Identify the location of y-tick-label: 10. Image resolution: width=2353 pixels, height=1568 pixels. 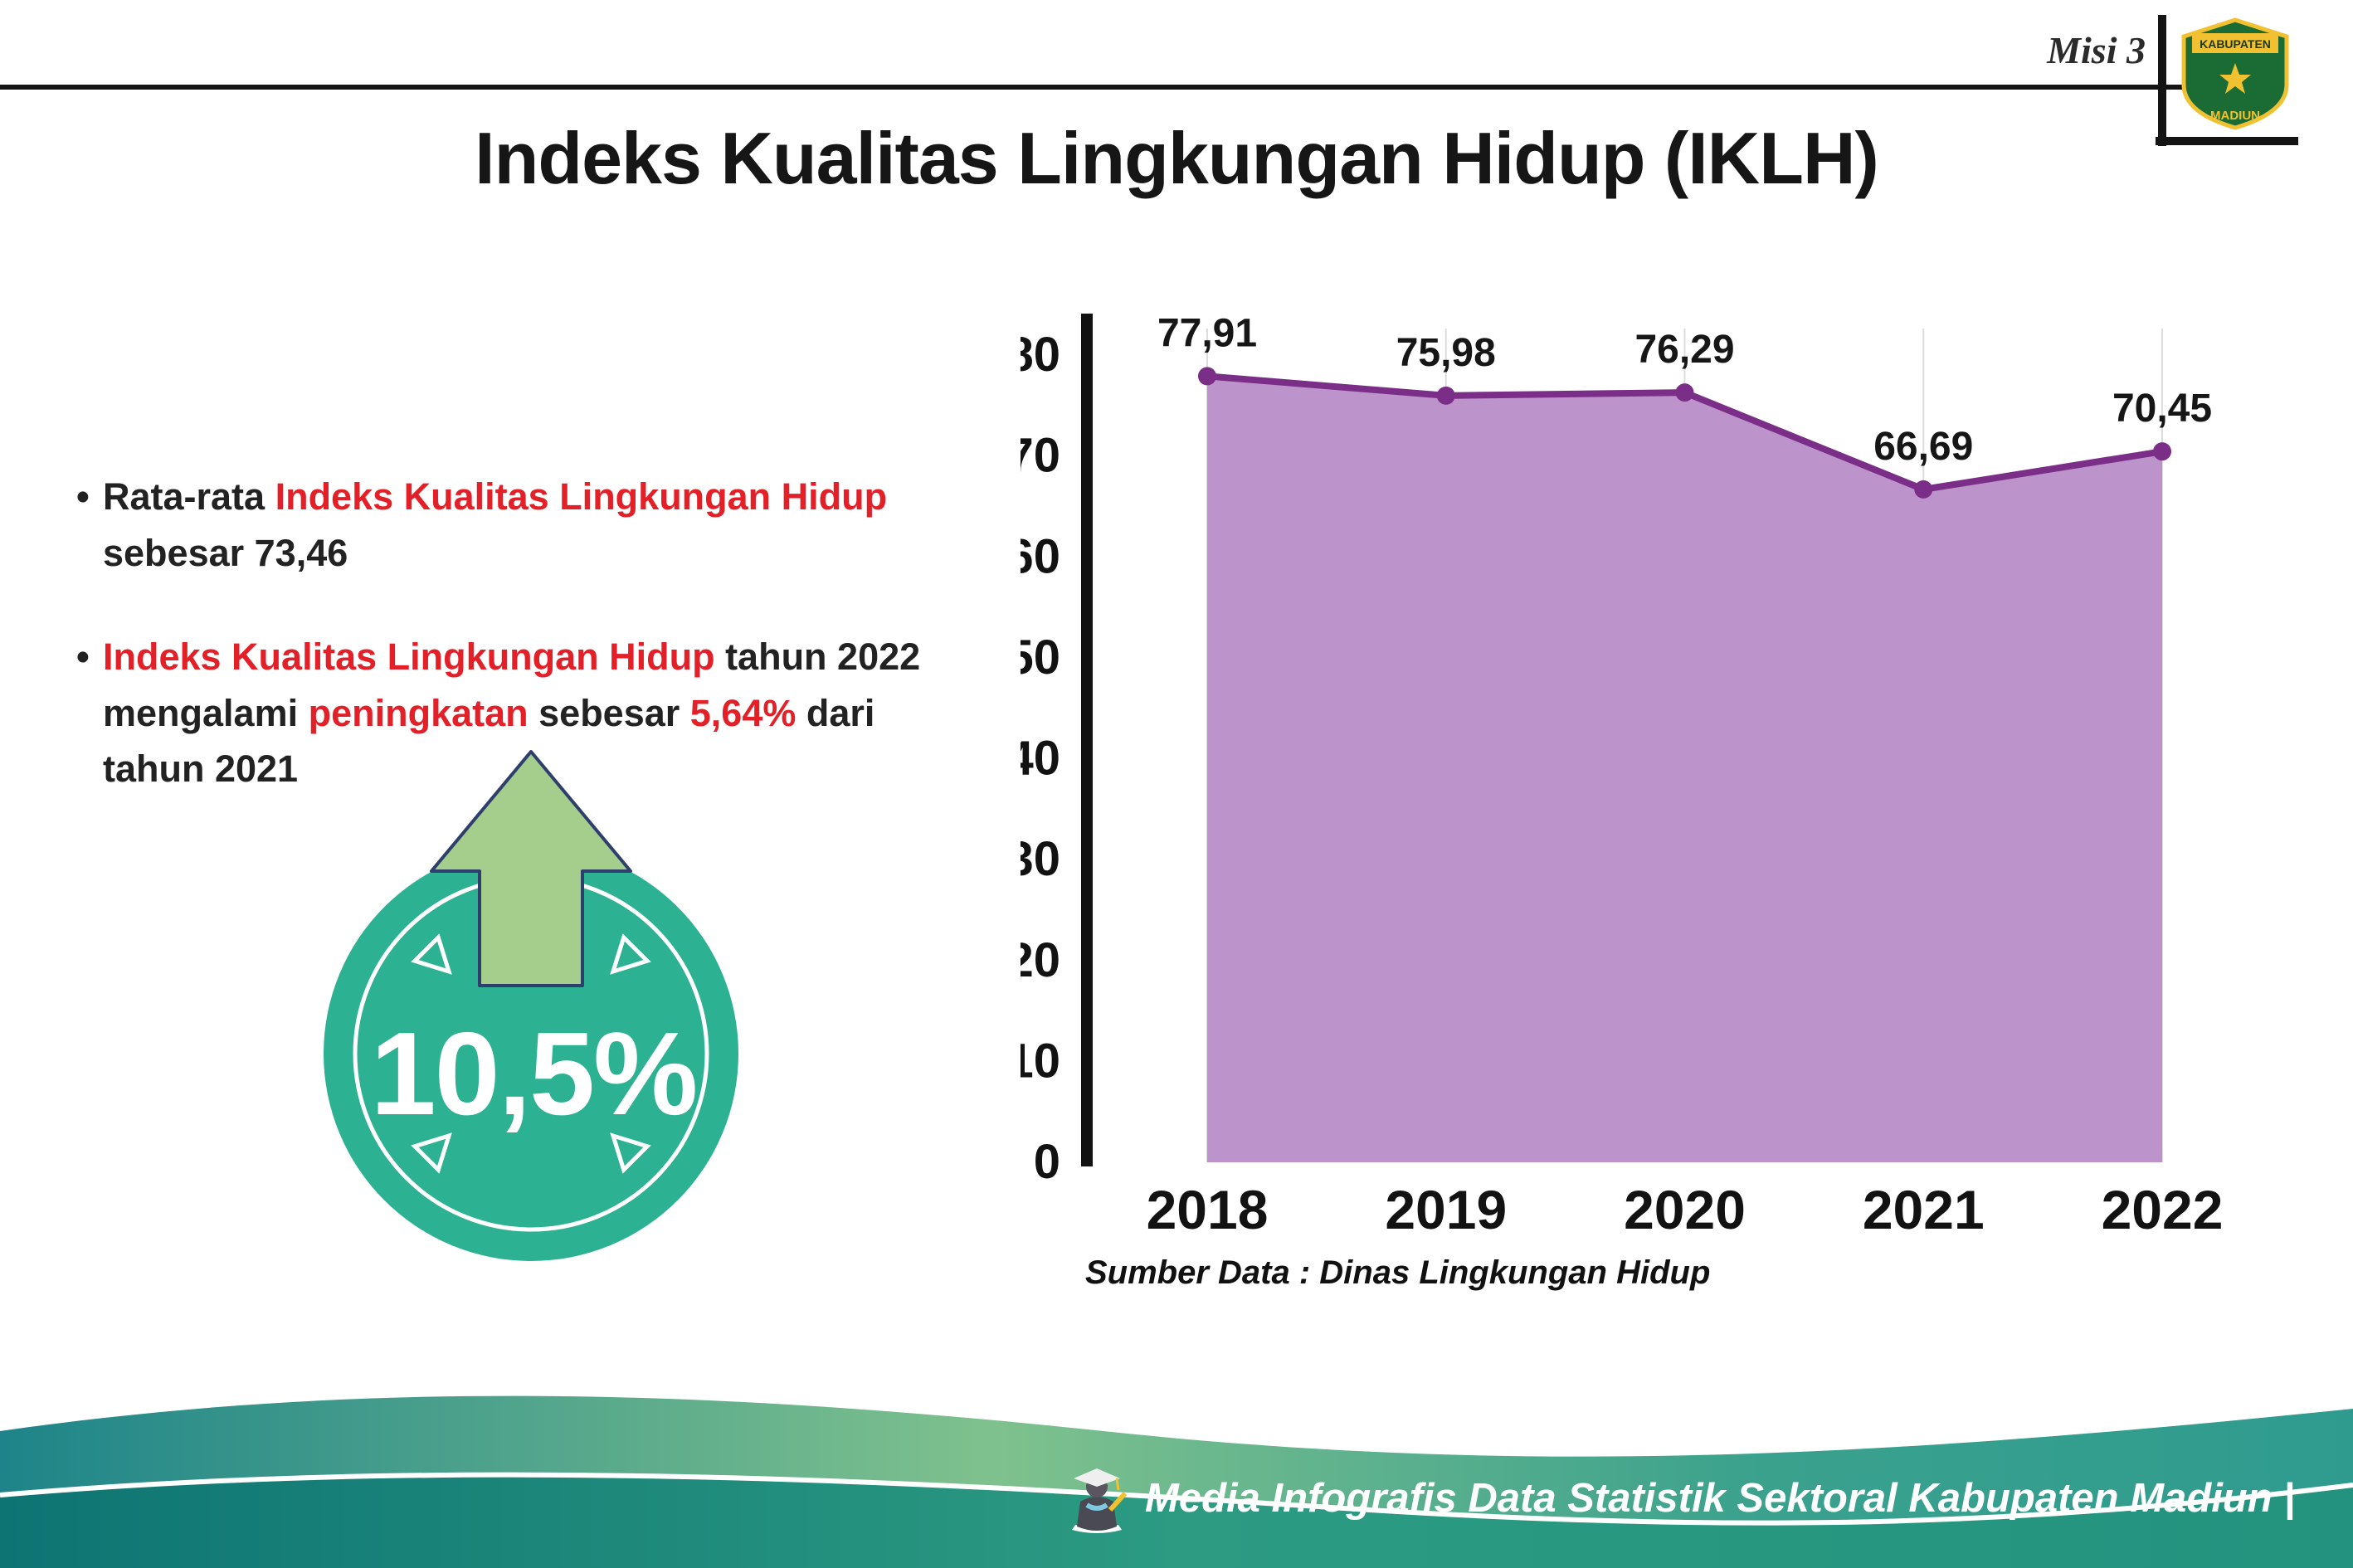
(1040, 1061).